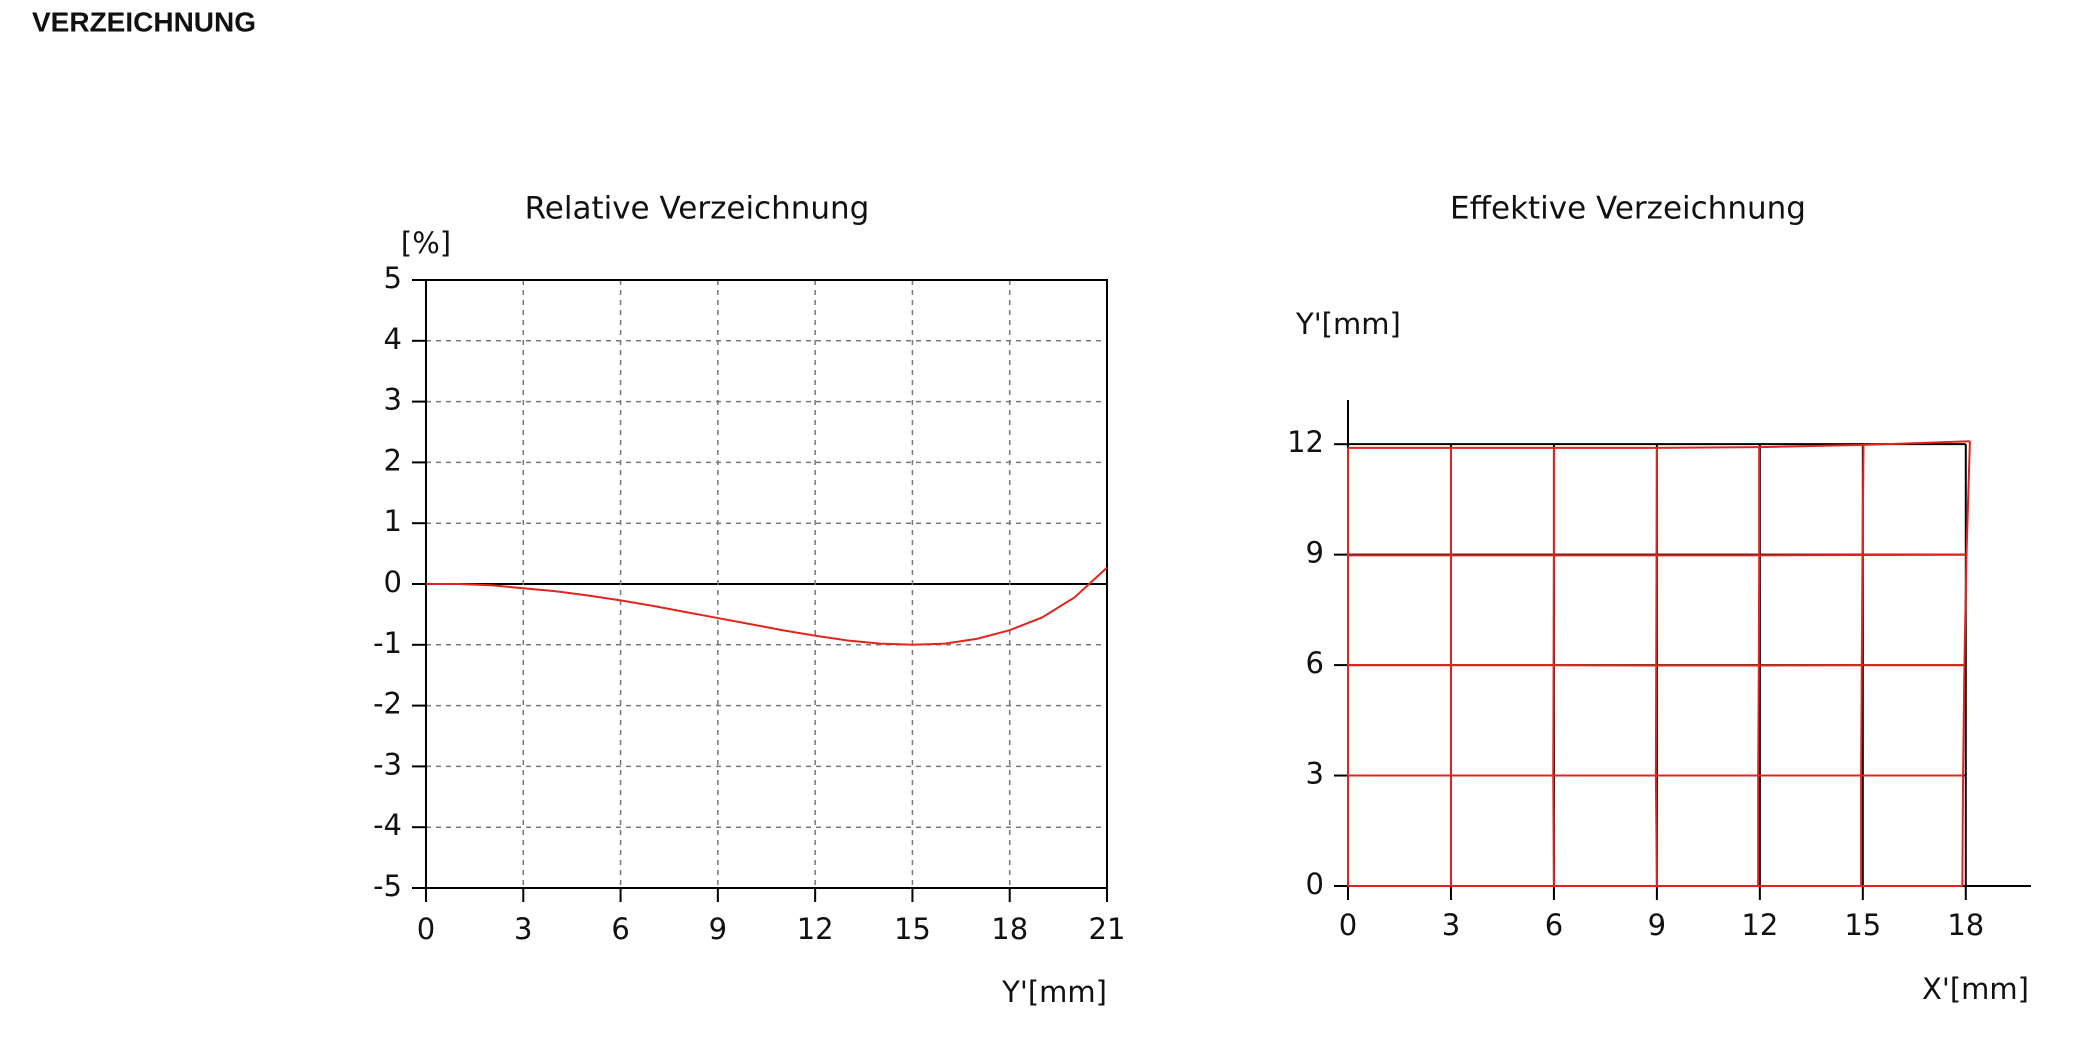 The image size is (2100, 1052). Describe the element at coordinates (393, 339) in the screenshot. I see `y-tick-label: 4` at that location.